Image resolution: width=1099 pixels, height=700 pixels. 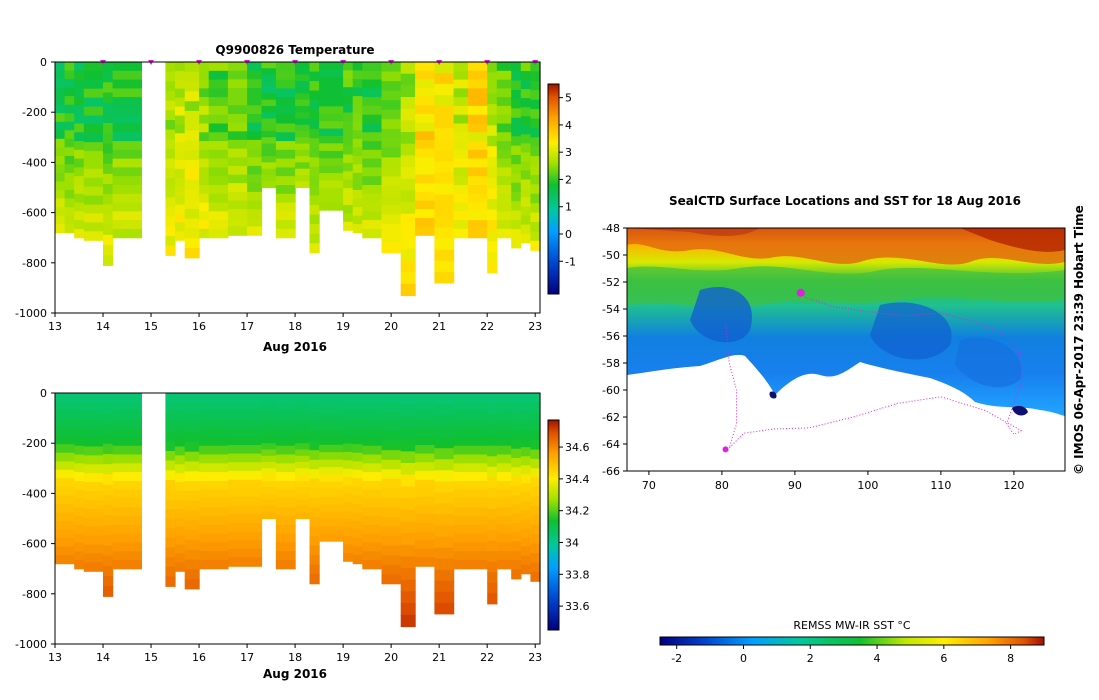 What do you see at coordinates (35, 188) in the screenshot?
I see `temperature-y-axis: 0 -200 -400 -600 -800 -1000` at bounding box center [35, 188].